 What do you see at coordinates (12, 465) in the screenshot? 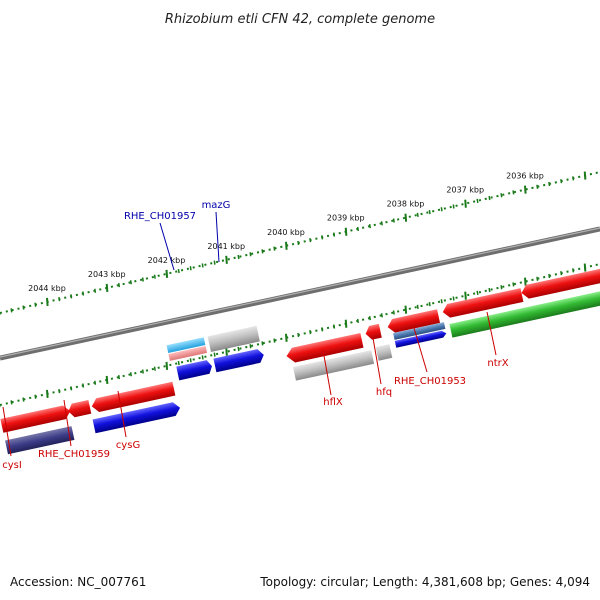
I see `label-cysI: cysI` at bounding box center [12, 465].